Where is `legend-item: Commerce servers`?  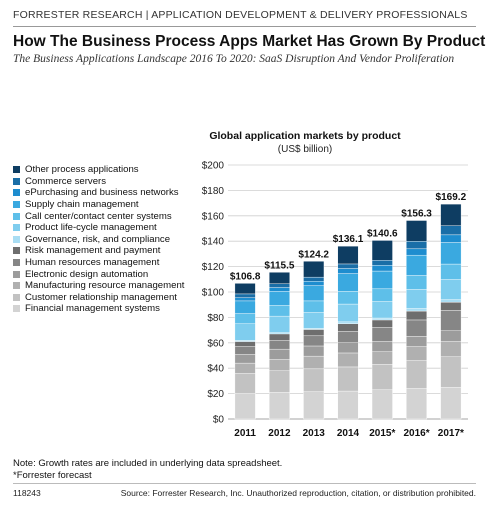
legend-item: Commerce servers is located at coordinates (98, 182).